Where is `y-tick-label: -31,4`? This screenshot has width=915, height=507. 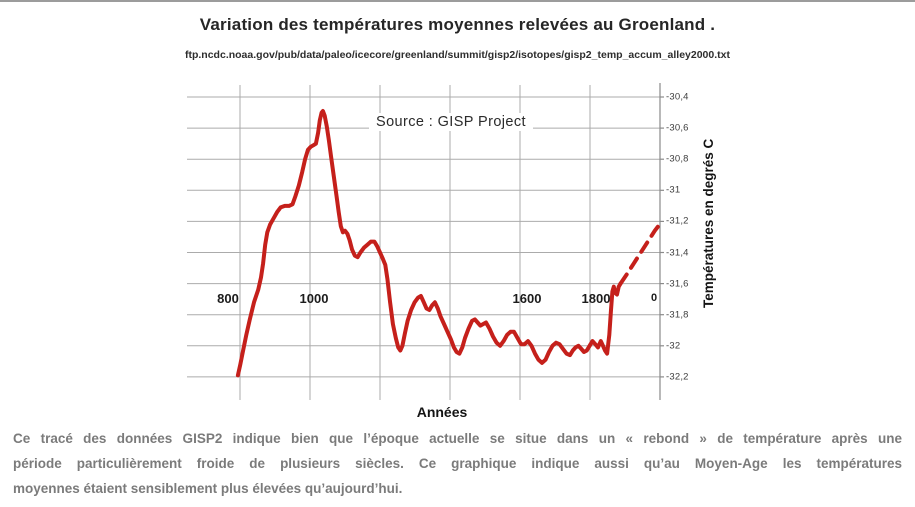 y-tick-label: -31,4 is located at coordinates (677, 252).